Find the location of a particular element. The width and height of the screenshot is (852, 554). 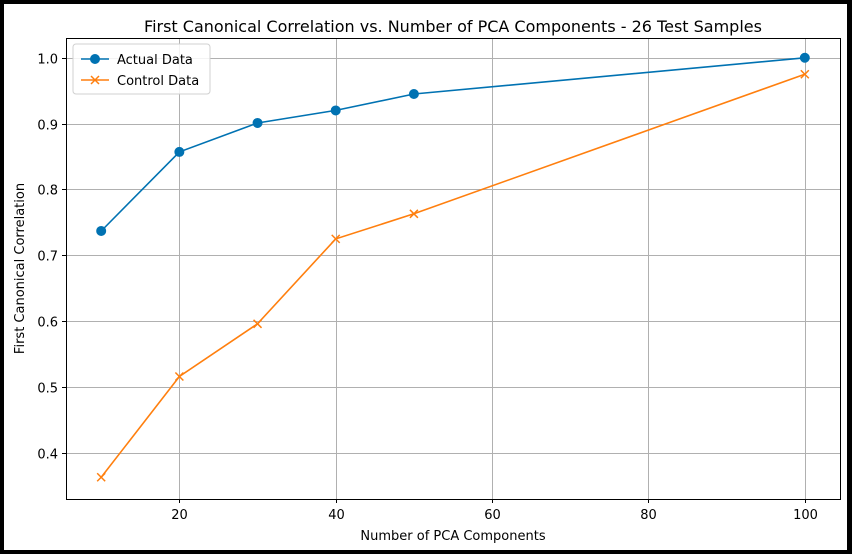

x-tick-label: 60 is located at coordinates (492, 515).